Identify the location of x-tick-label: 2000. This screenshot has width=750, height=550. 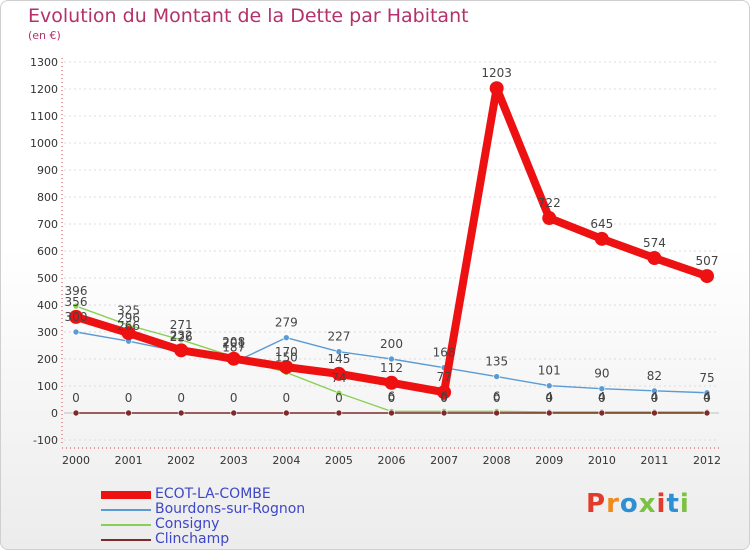
(76, 460).